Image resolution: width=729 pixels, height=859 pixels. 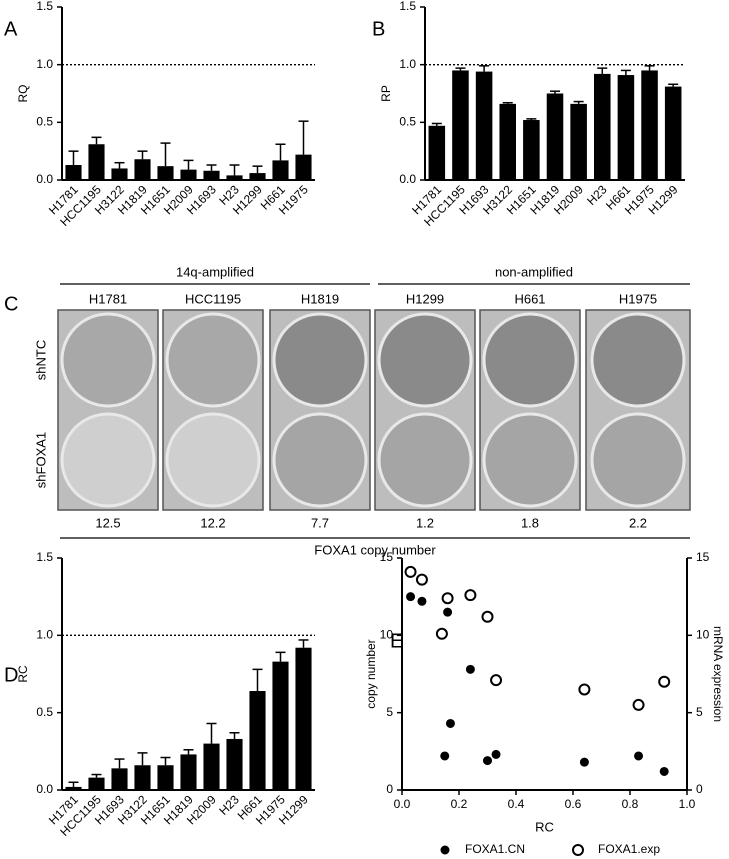 What do you see at coordinates (425, 298) in the screenshot?
I see `cell-line-label: H1299` at bounding box center [425, 298].